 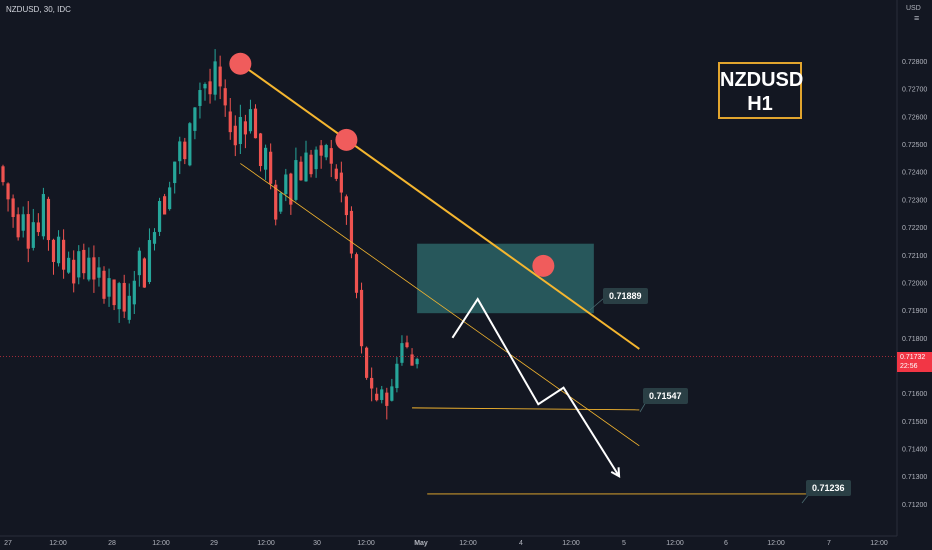 What do you see at coordinates (597, 304) in the screenshot?
I see `zone-label-connector` at bounding box center [597, 304].